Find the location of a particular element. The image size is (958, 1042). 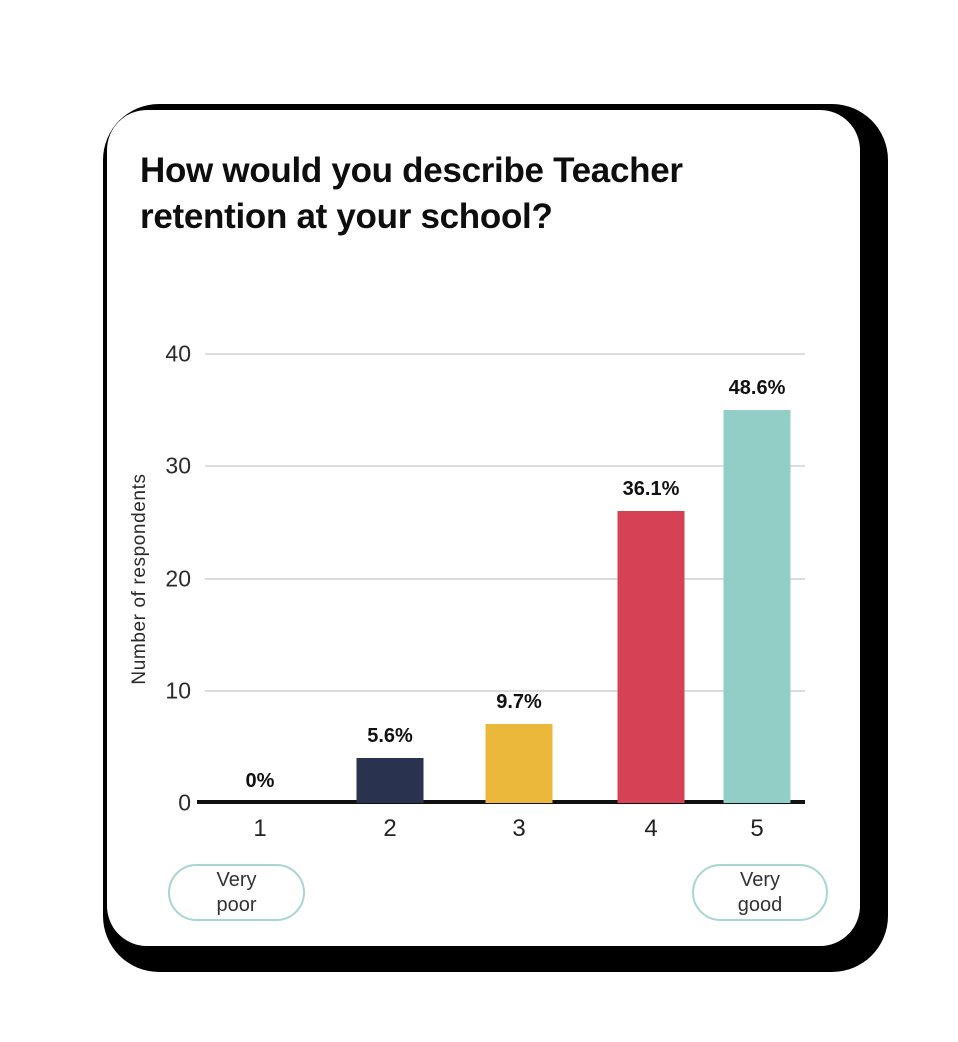

bar-value-label-4: 36.1% is located at coordinates (651, 489).